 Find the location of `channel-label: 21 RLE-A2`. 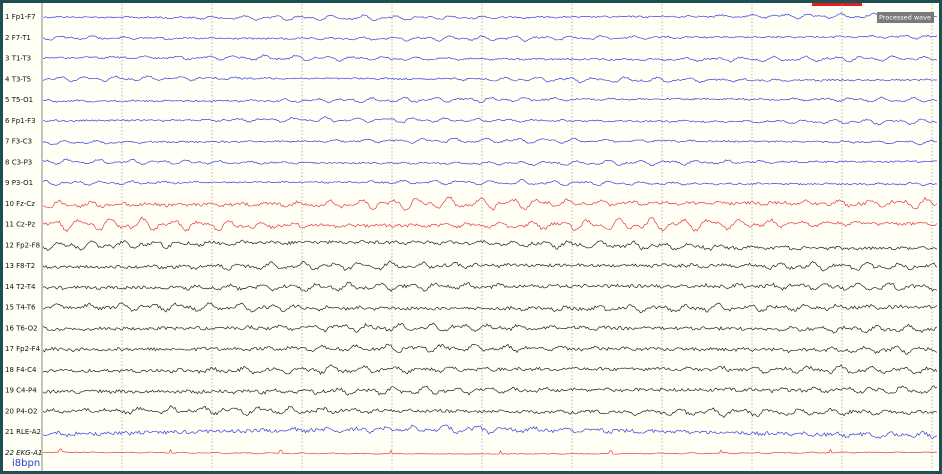

channel-label: 21 RLE-A2 is located at coordinates (23, 432).